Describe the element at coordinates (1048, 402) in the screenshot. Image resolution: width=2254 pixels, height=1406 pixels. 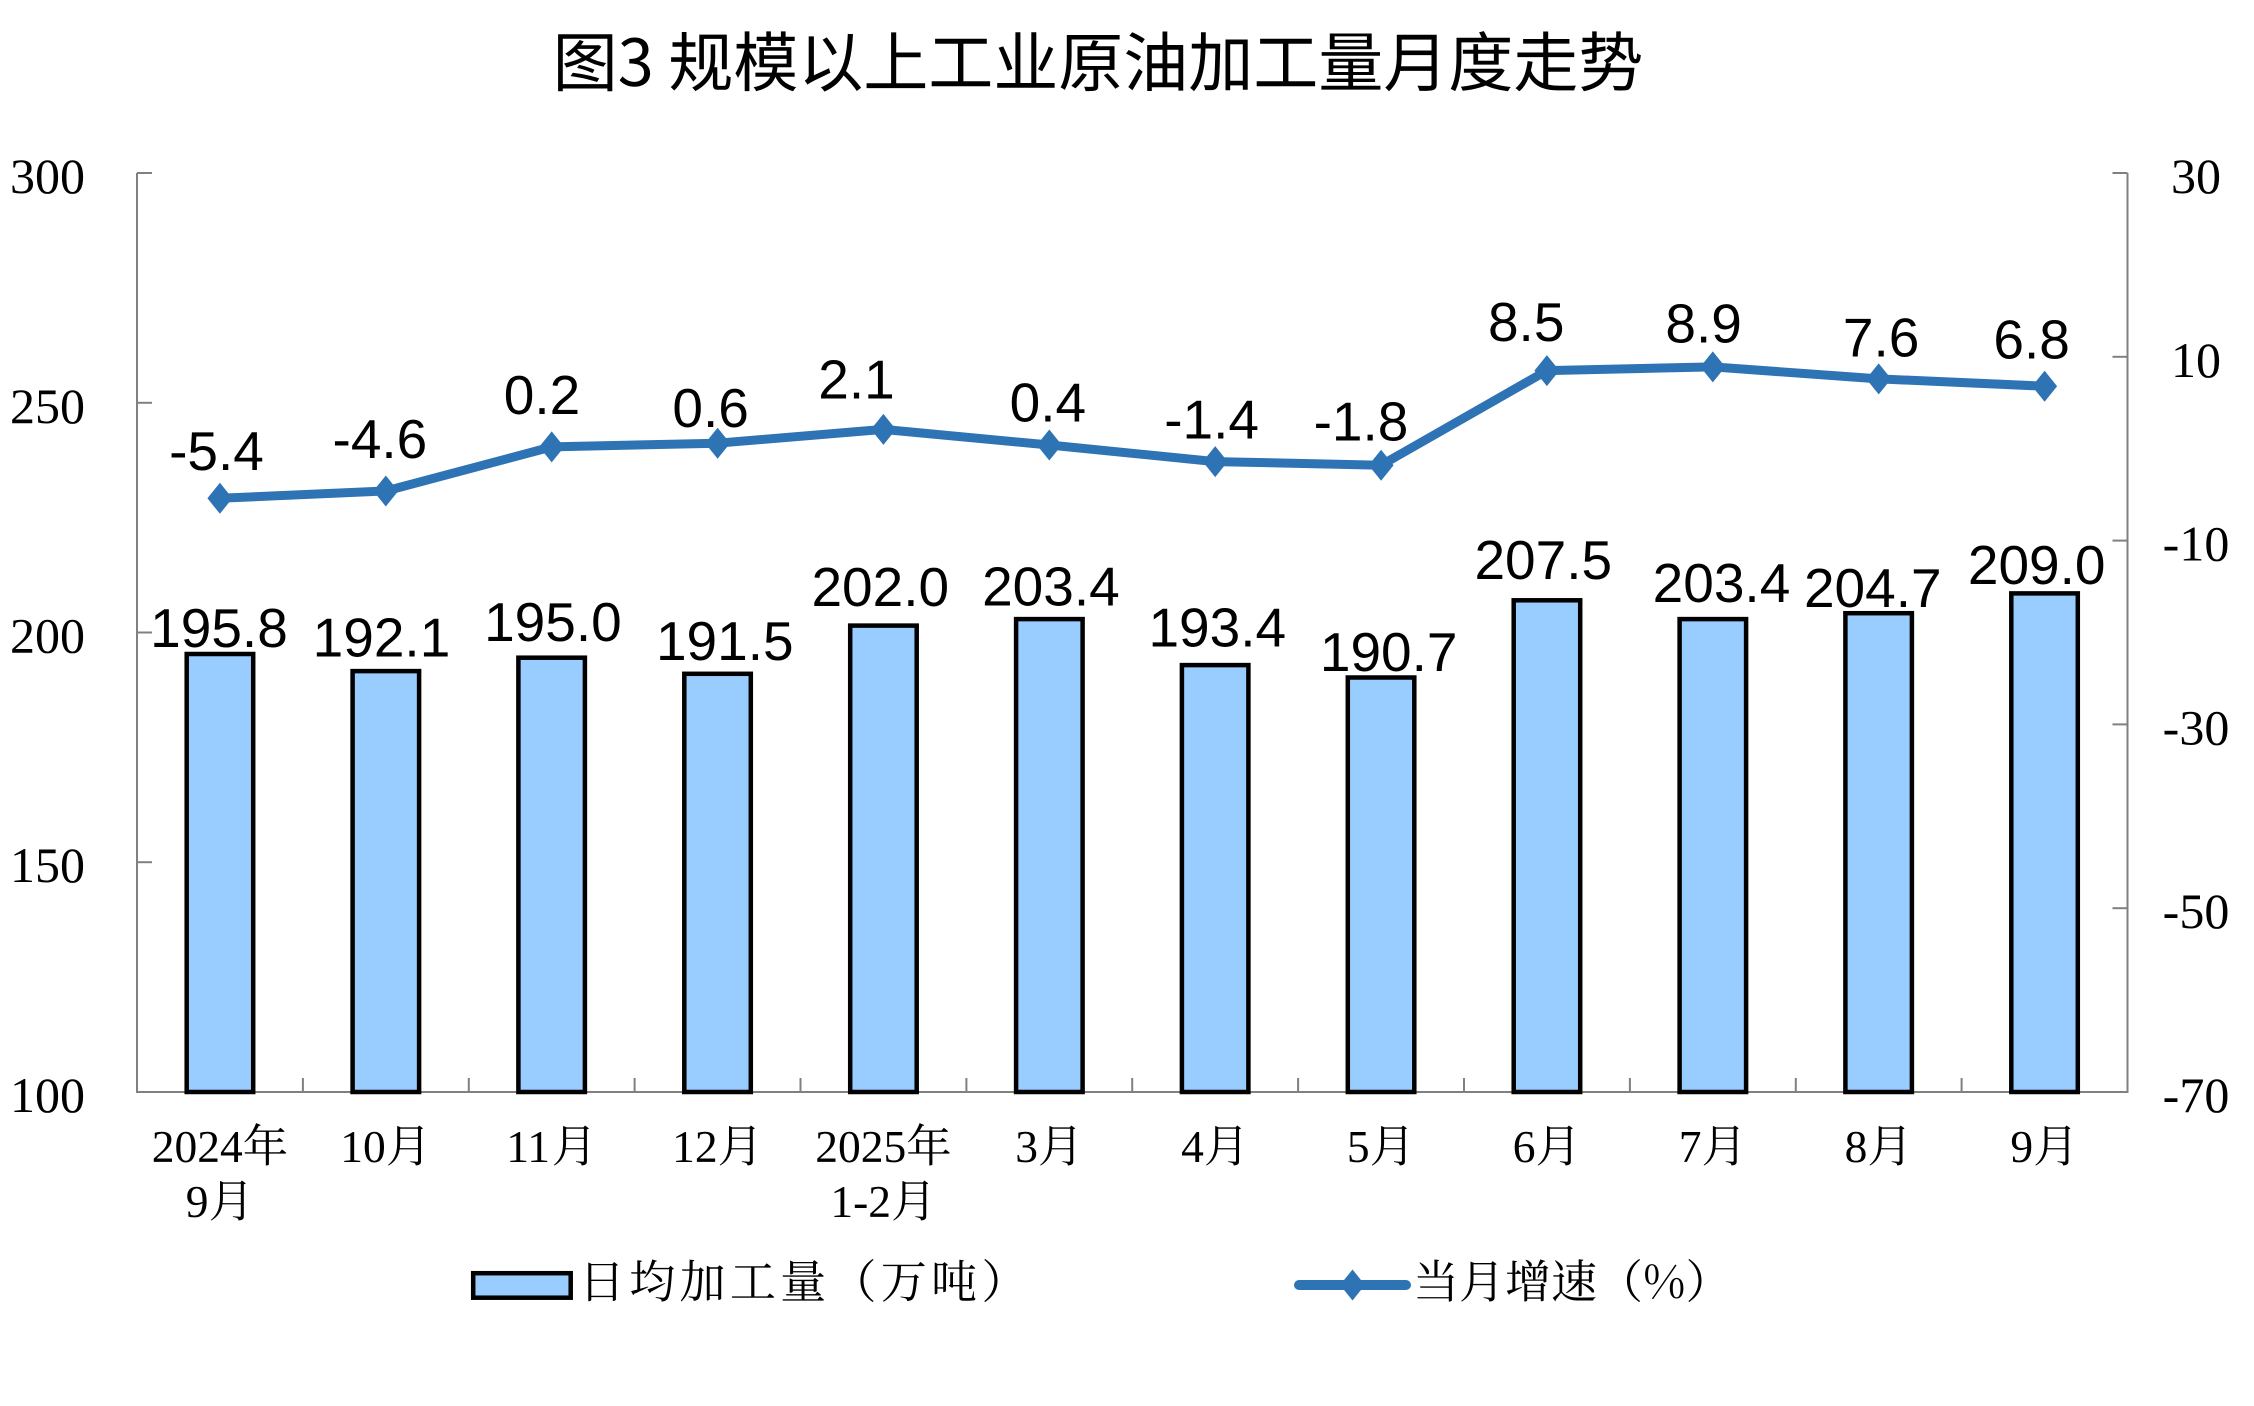
I see `svg-text: 0.4` at that location.